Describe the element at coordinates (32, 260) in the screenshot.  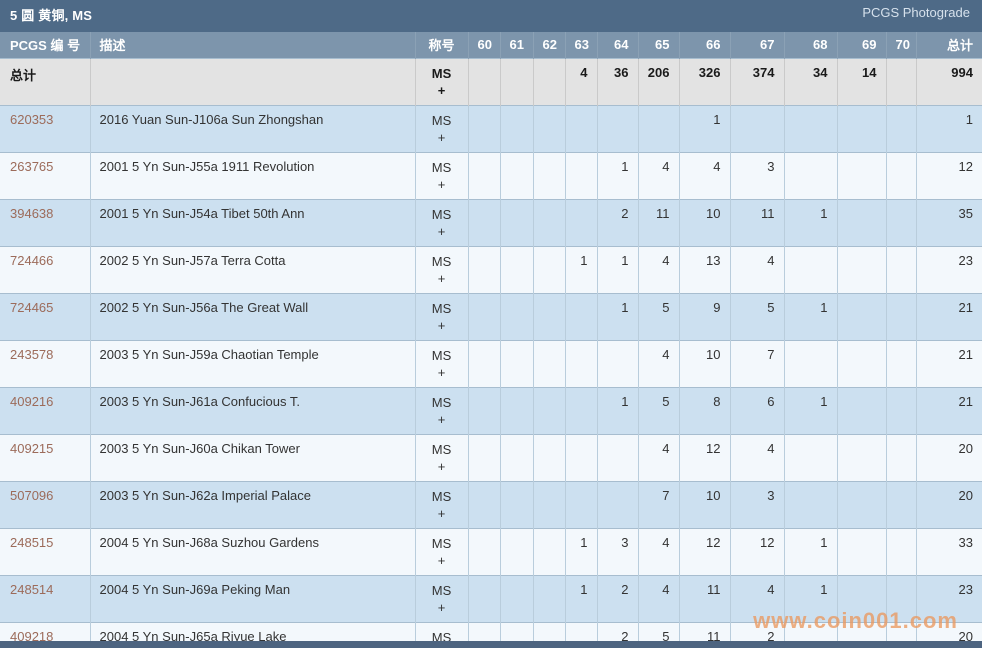
I see `pcgs-number-link: 724466` at that location.